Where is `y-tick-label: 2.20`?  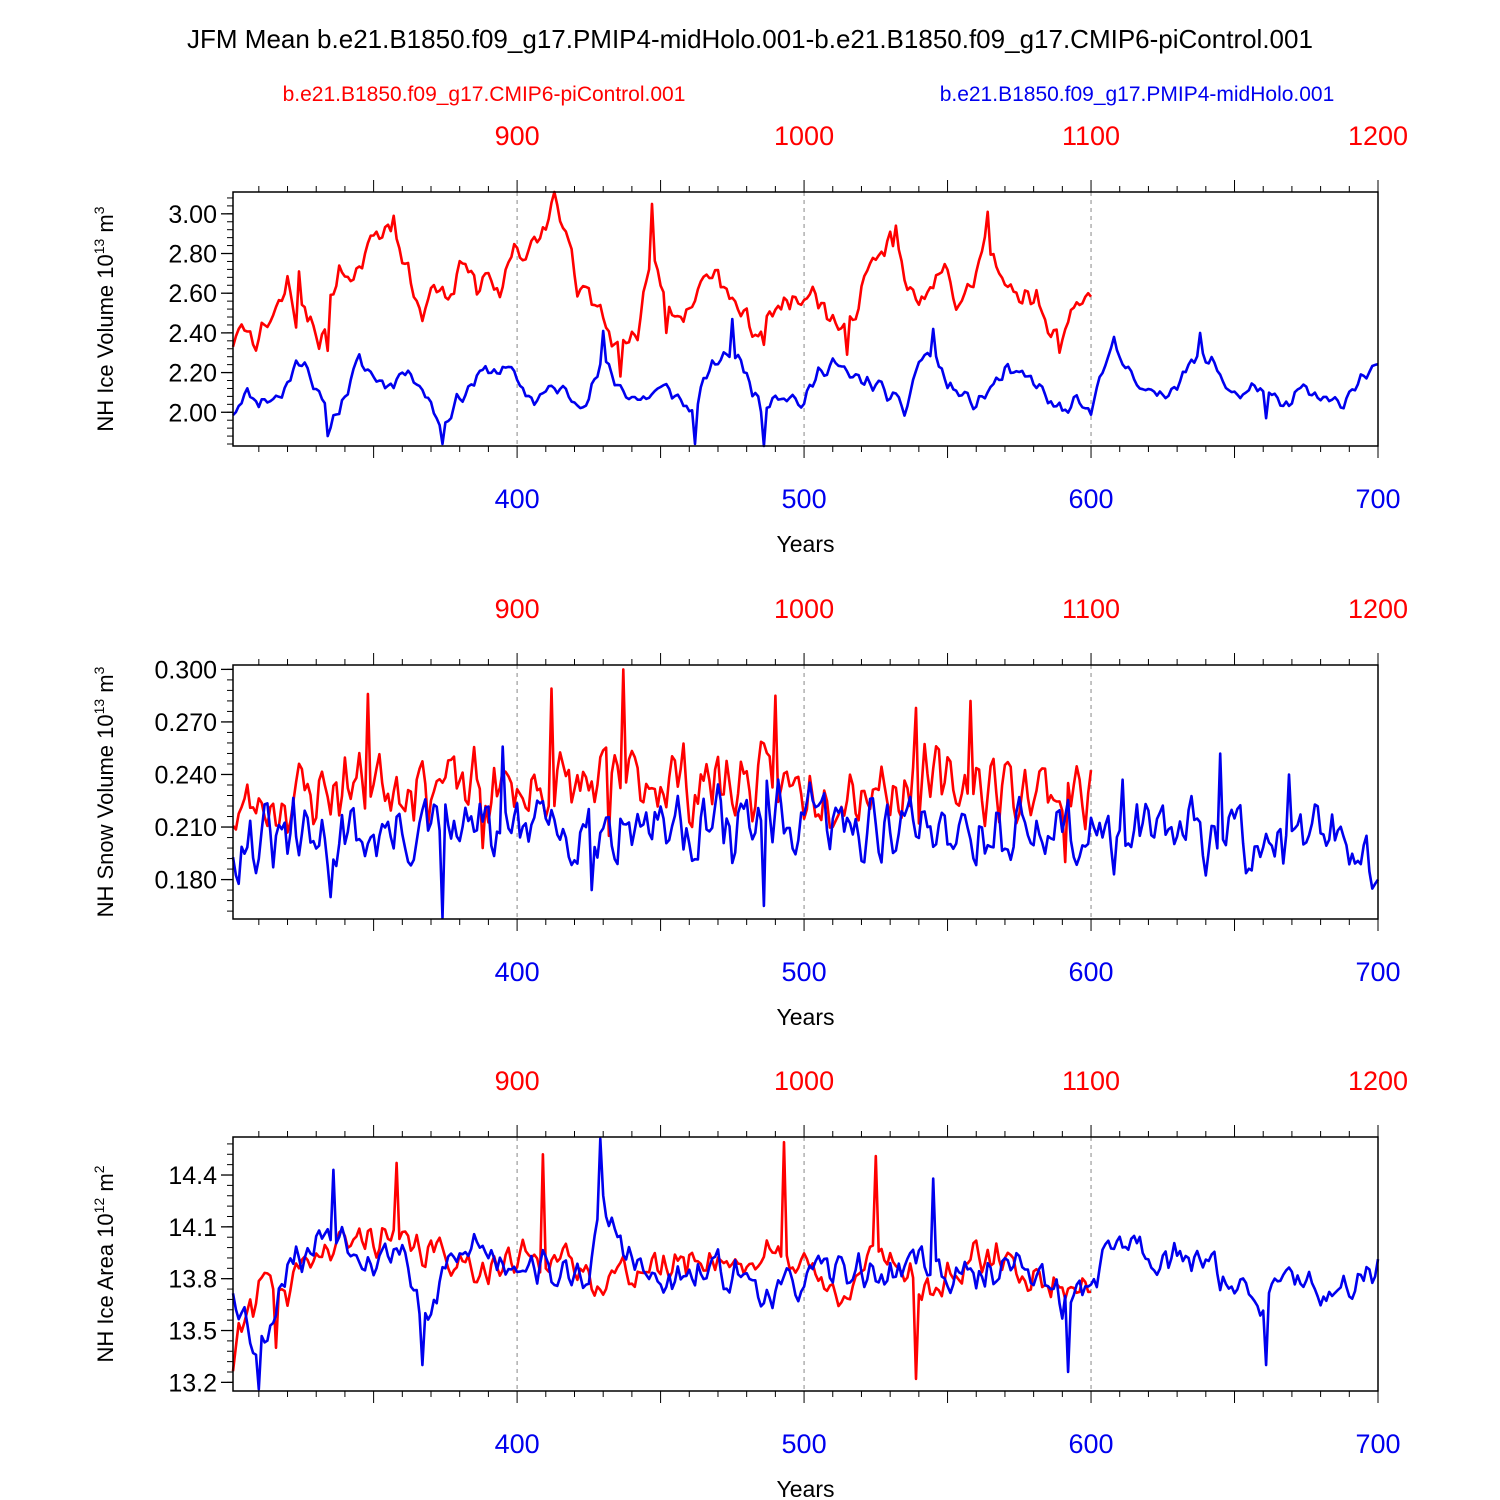
y-tick-label: 2.20 is located at coordinates (192, 374).